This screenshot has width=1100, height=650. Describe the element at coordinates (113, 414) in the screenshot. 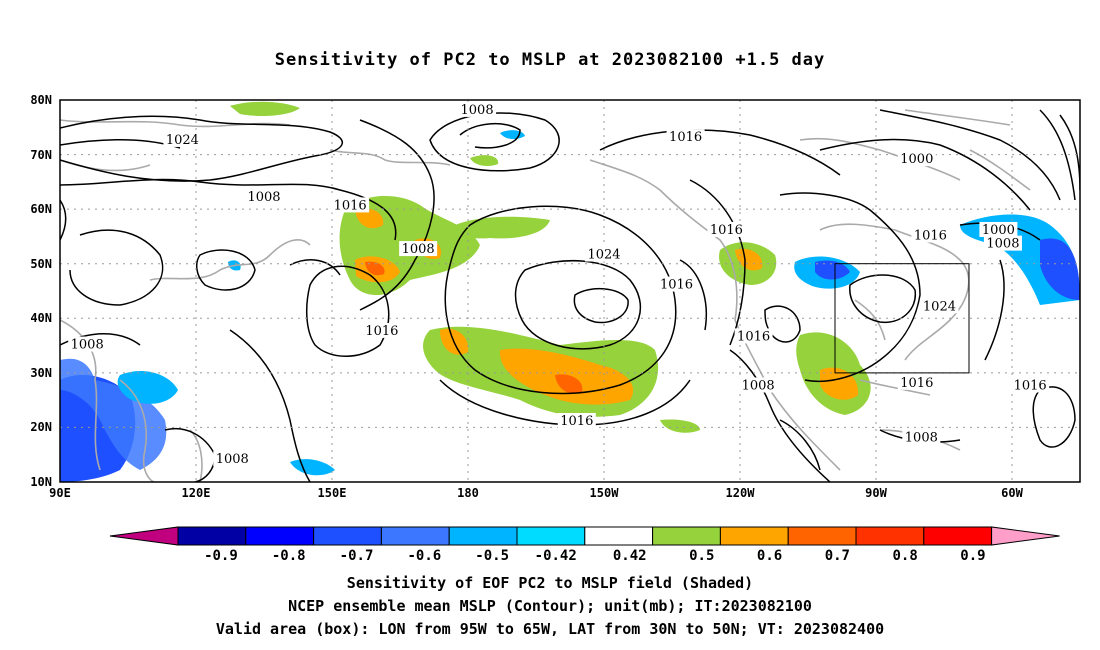

I see `shade-negative-sea-light` at that location.